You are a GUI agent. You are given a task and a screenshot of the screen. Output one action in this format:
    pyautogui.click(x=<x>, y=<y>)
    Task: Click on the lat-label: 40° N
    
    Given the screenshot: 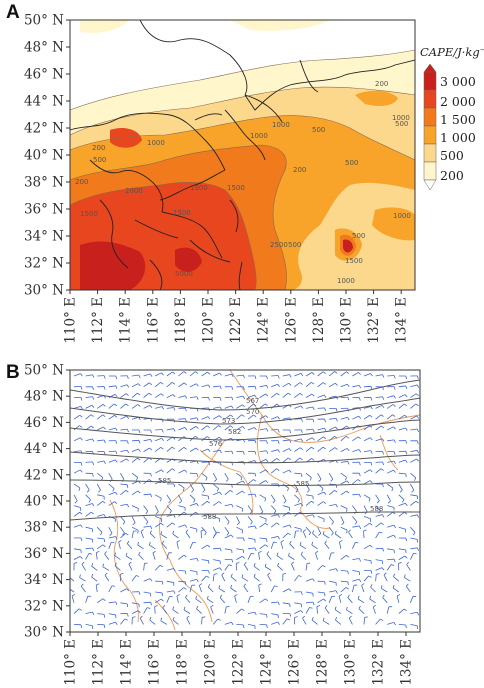 What is the action you would take?
    pyautogui.click(x=44, y=156)
    